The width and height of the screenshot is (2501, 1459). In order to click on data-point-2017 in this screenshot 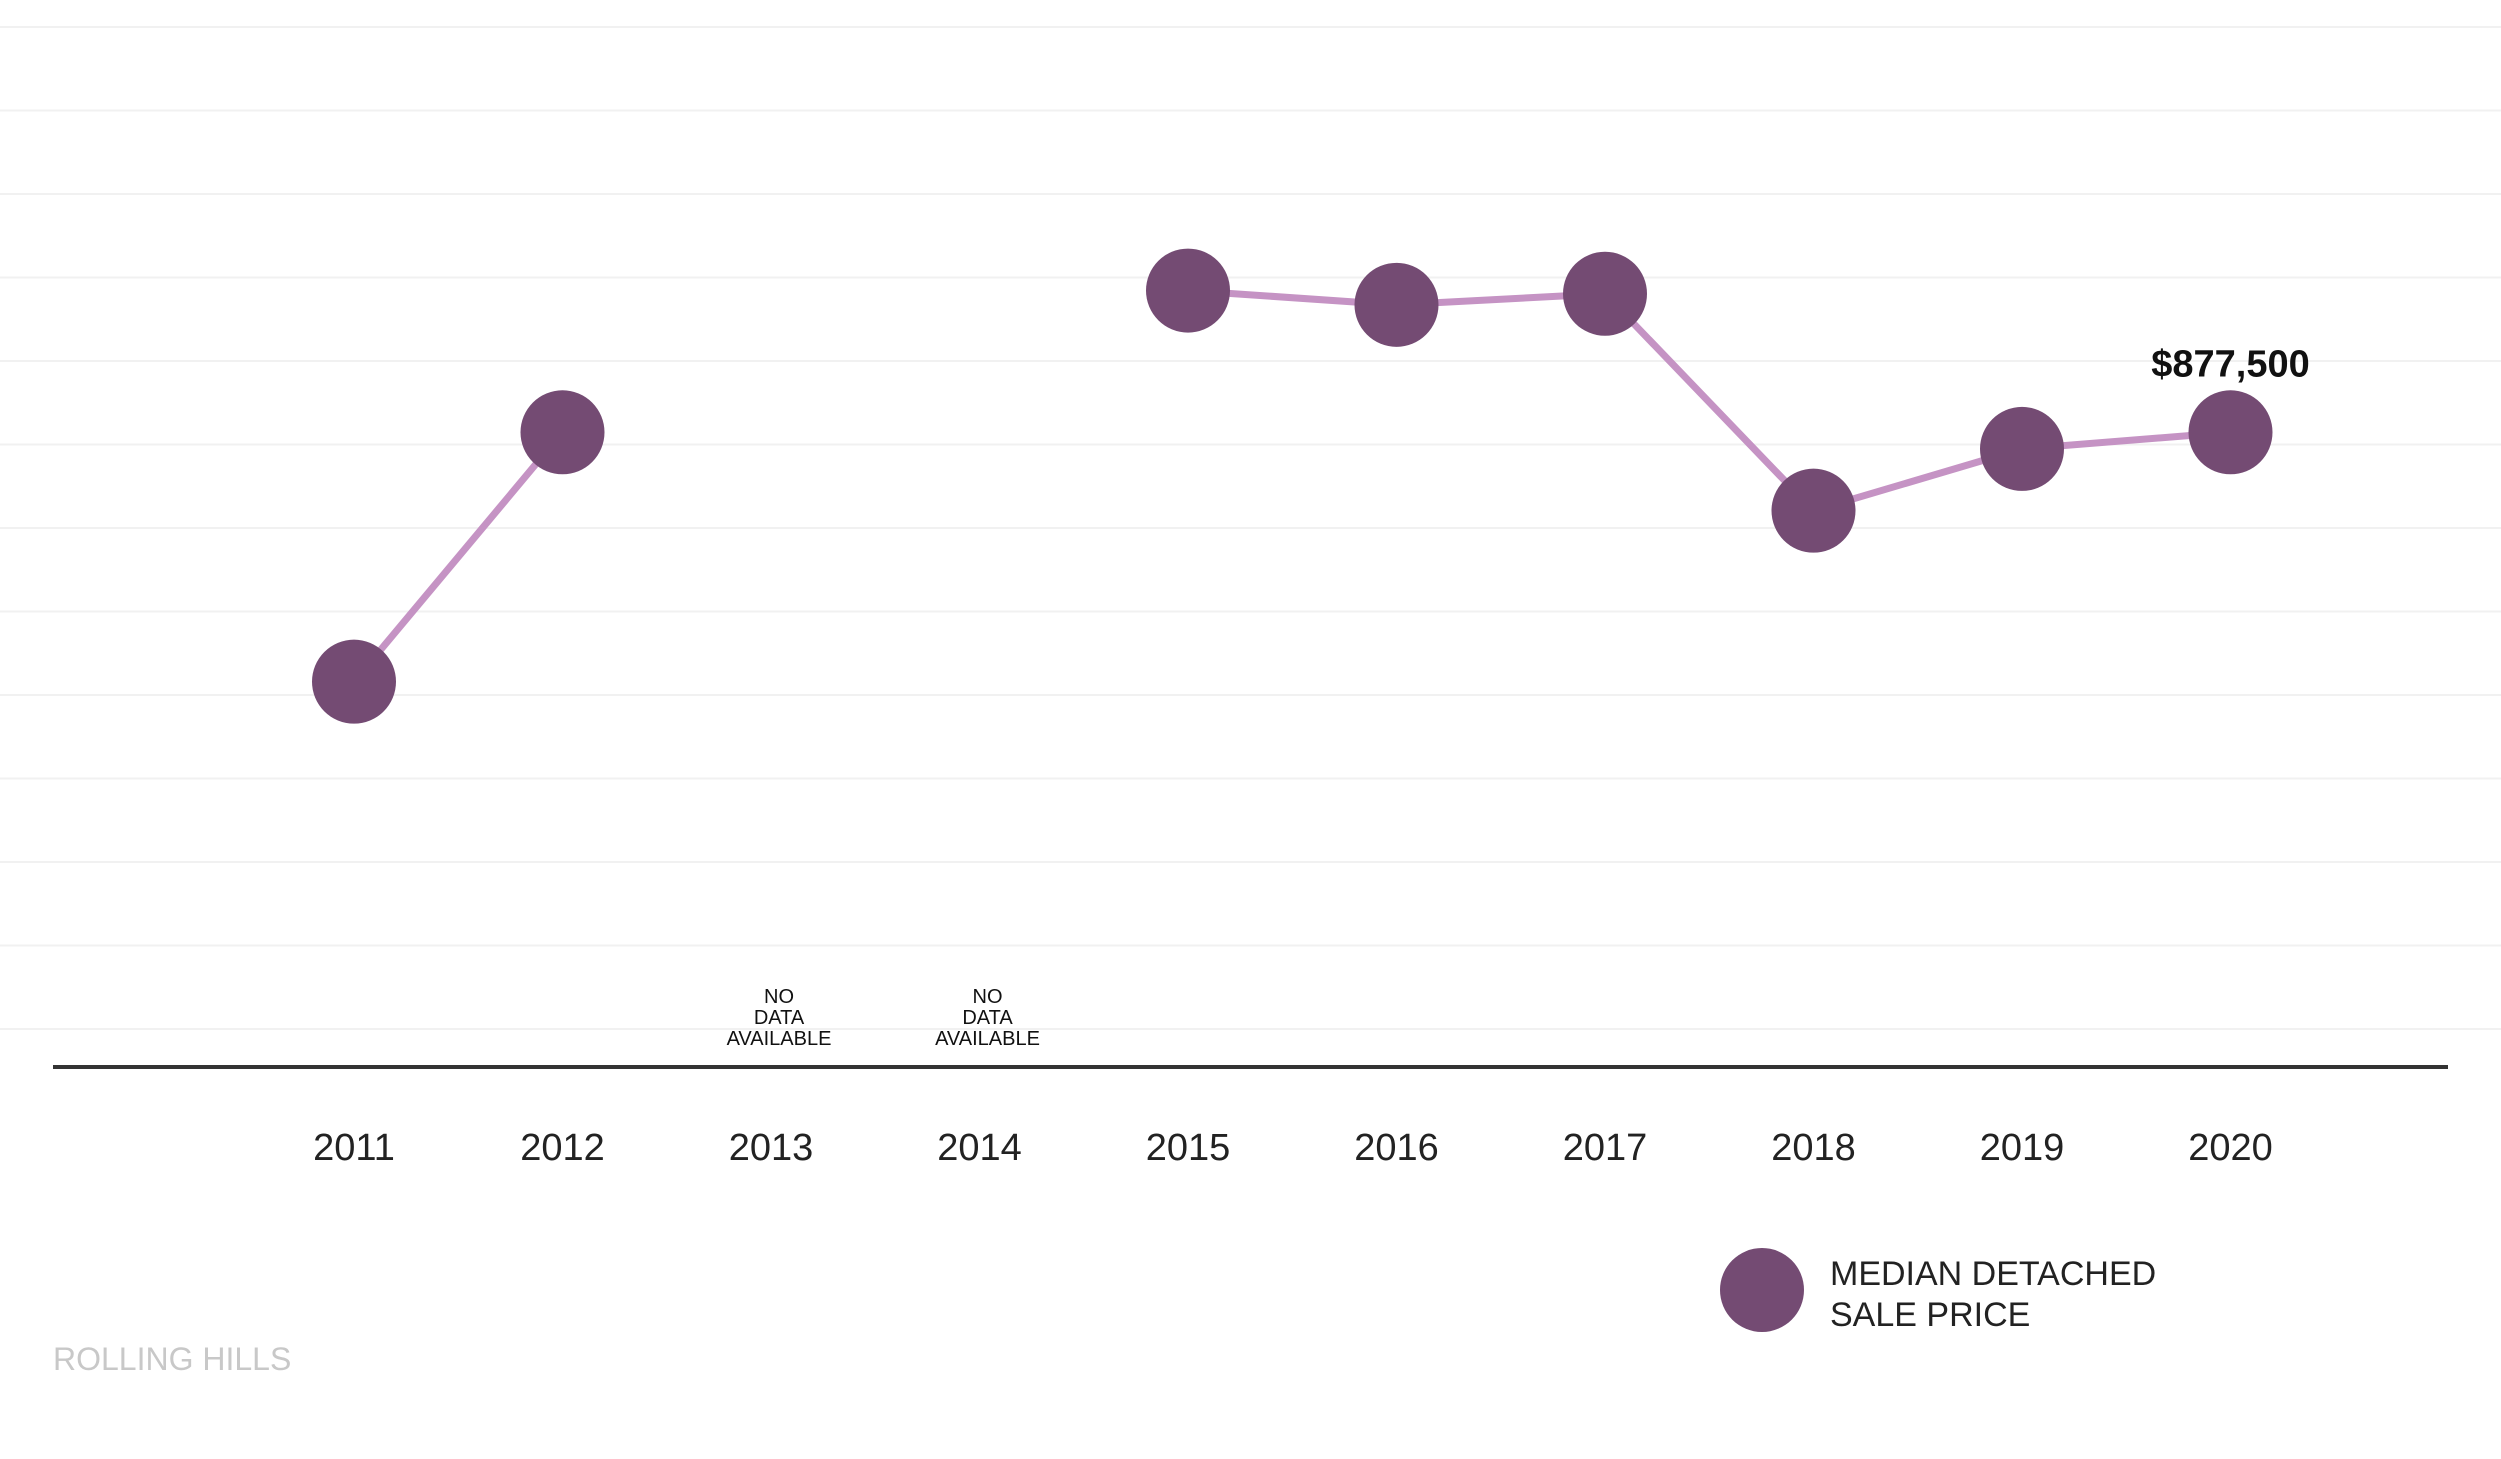, I will do `click(1605, 293)`.